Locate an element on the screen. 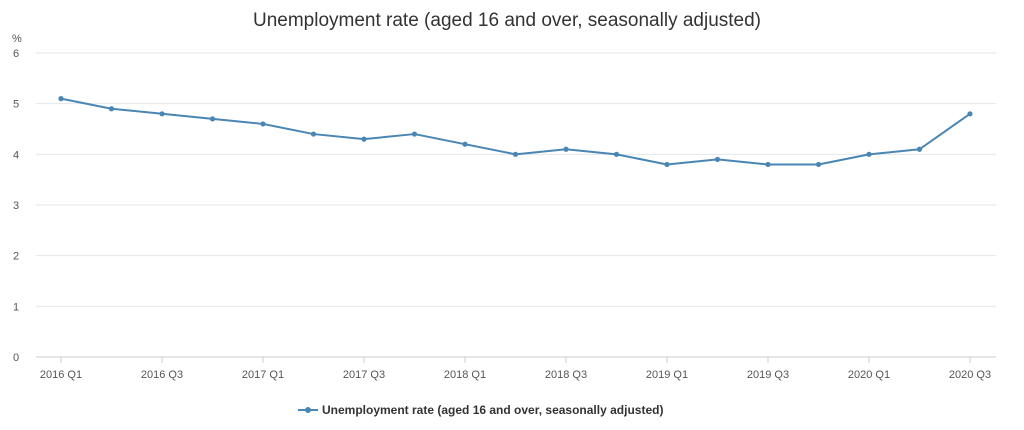  x-tick-label: 2016 Q1 is located at coordinates (61, 375).